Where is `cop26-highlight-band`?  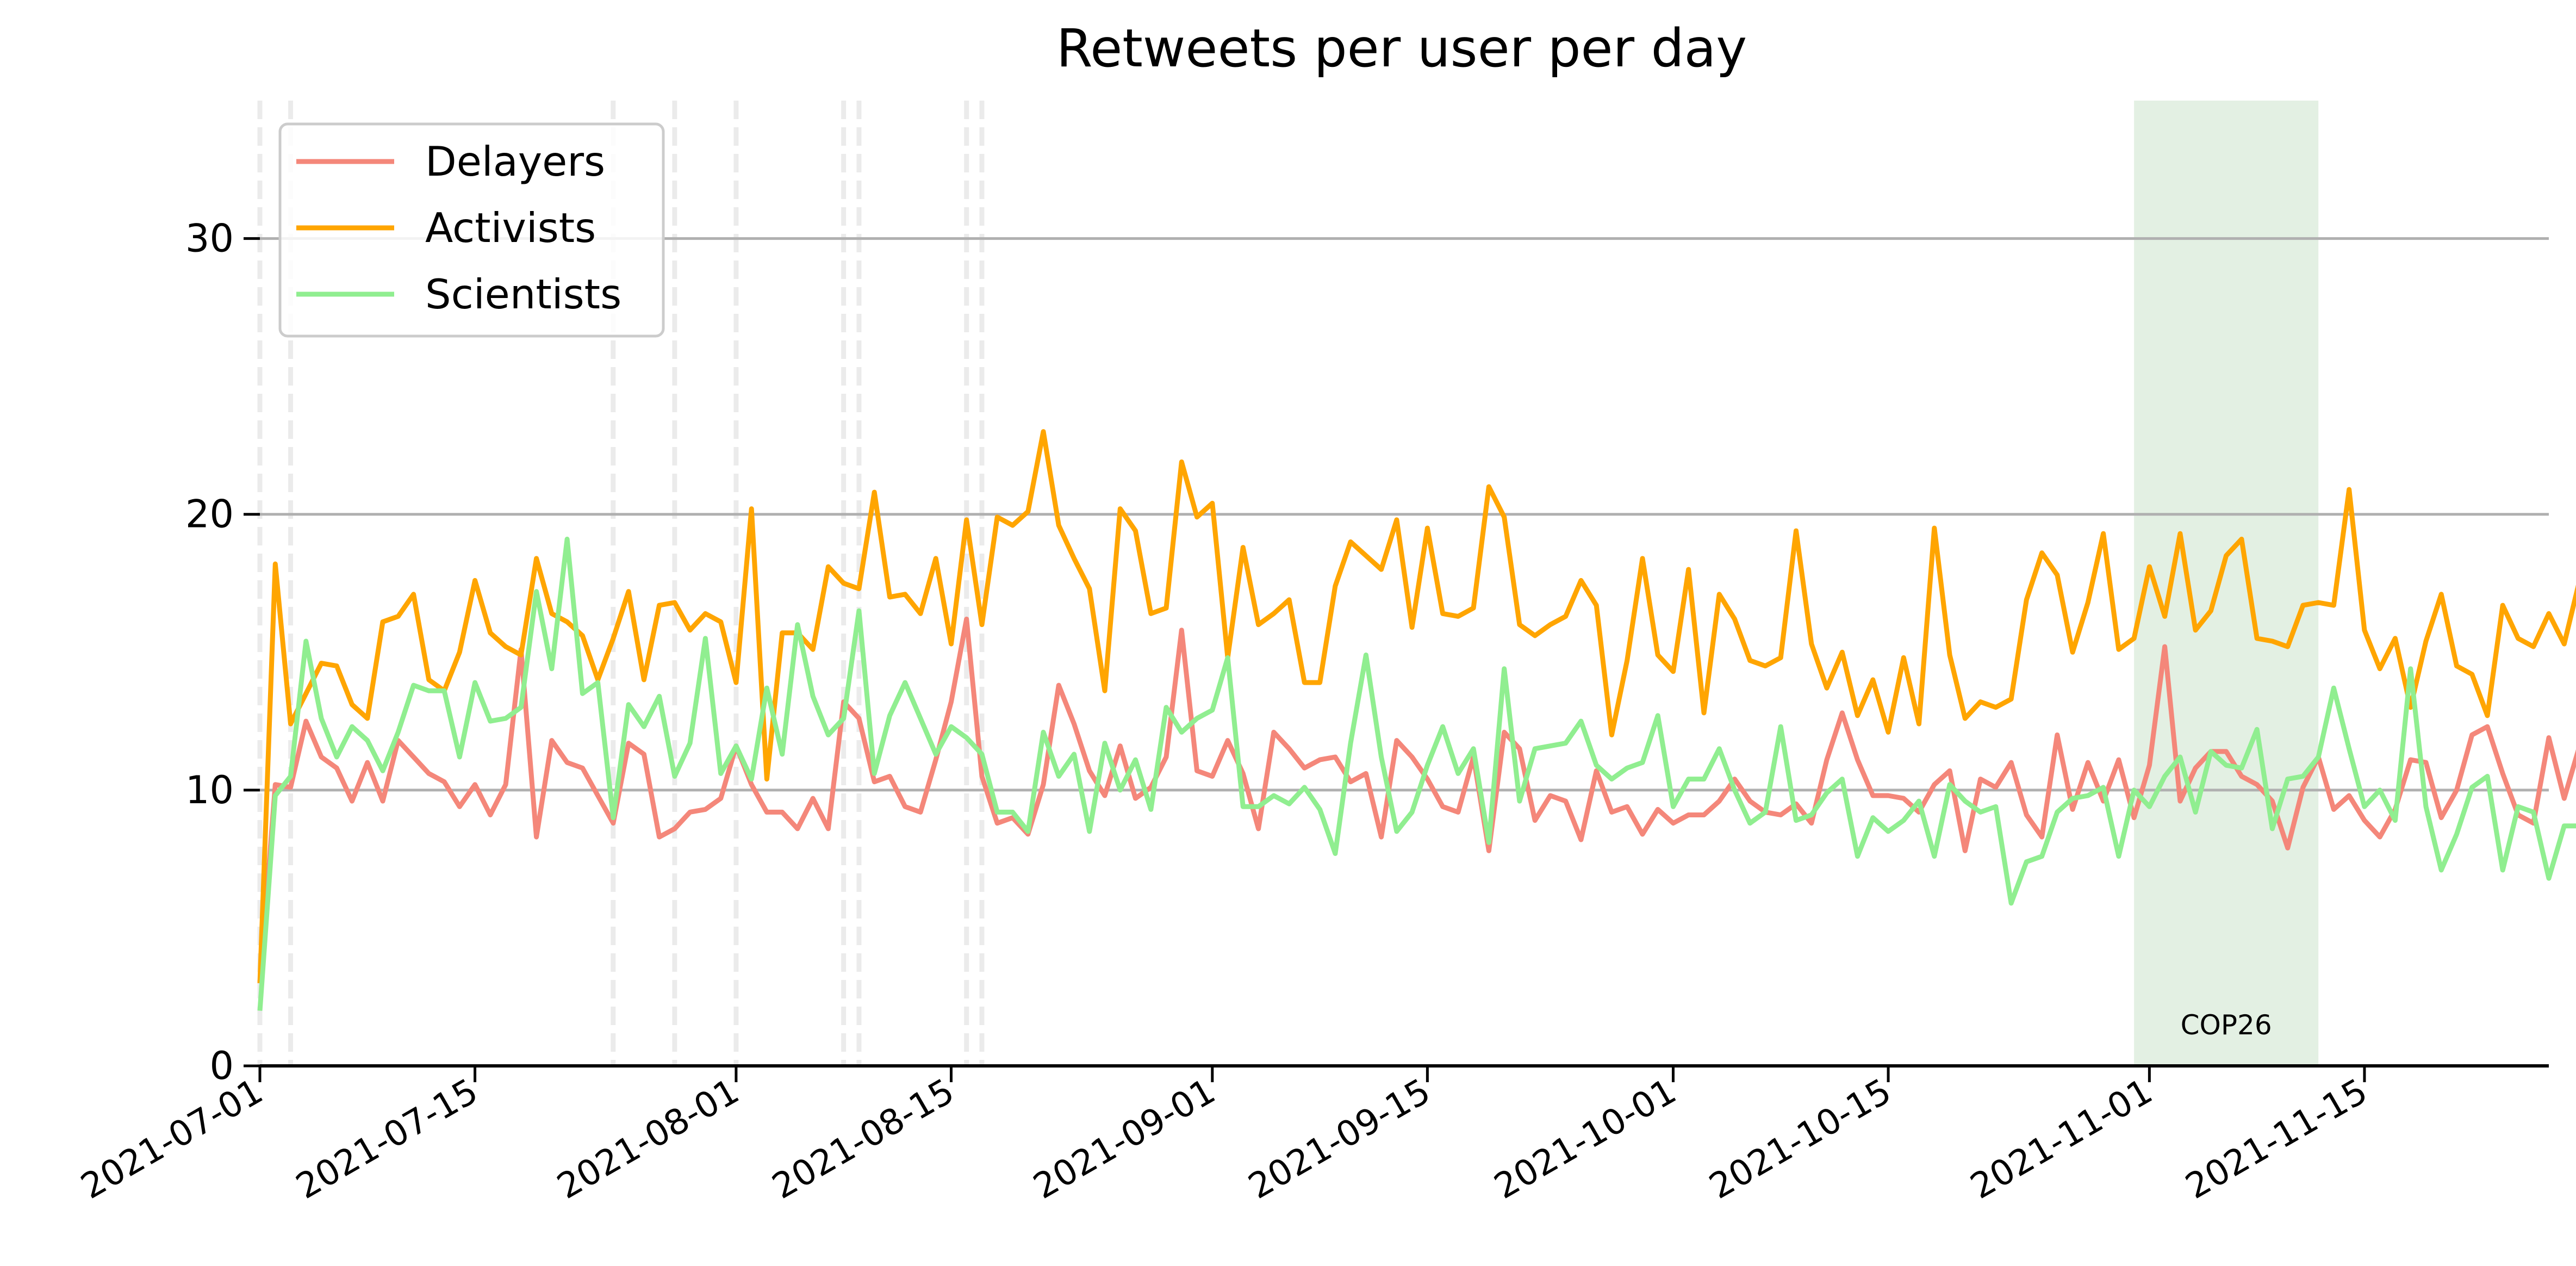
cop26-highlight-band is located at coordinates (2226, 583).